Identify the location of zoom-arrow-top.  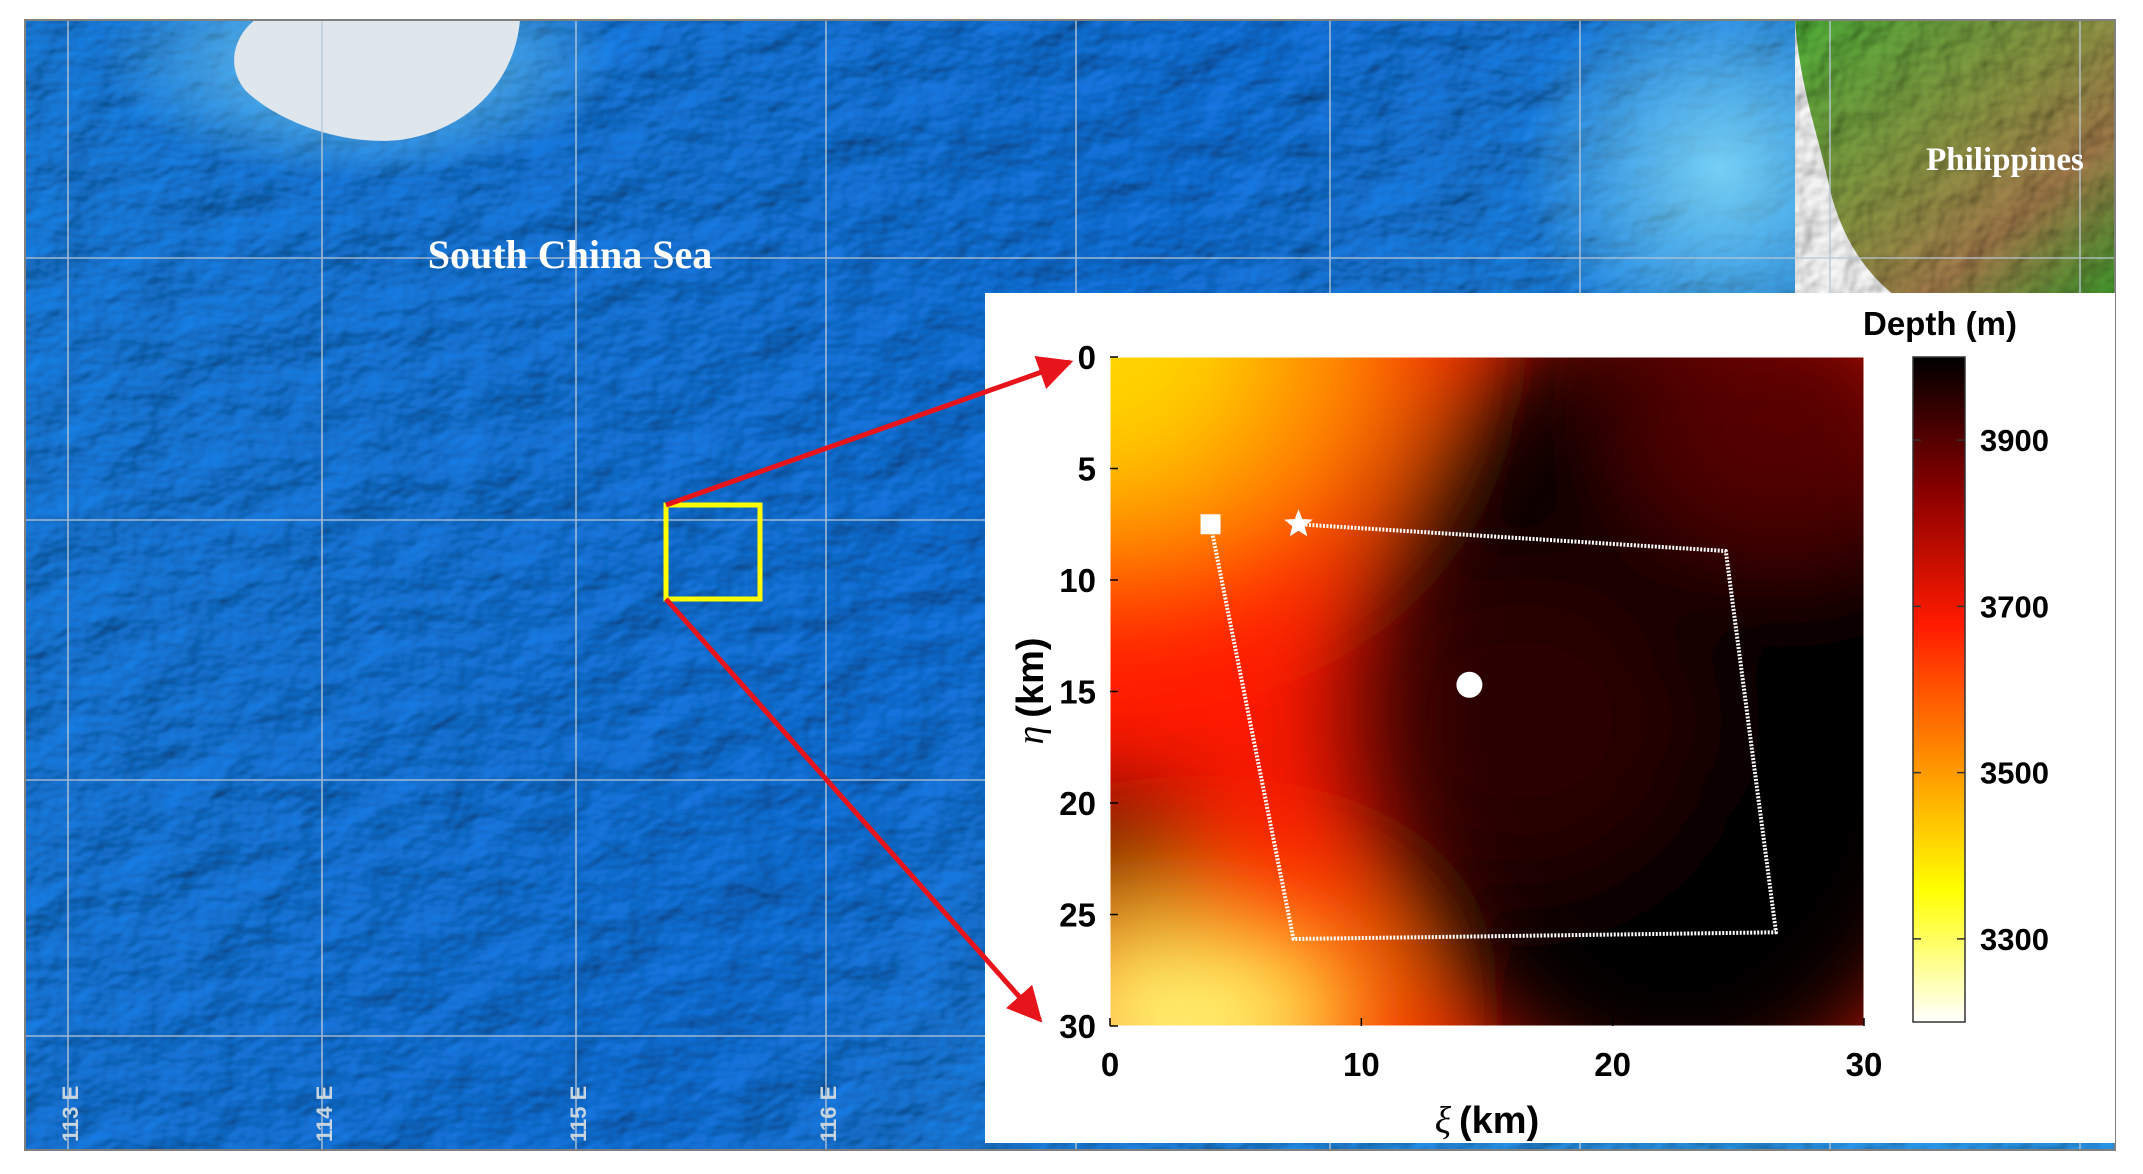
(869, 432).